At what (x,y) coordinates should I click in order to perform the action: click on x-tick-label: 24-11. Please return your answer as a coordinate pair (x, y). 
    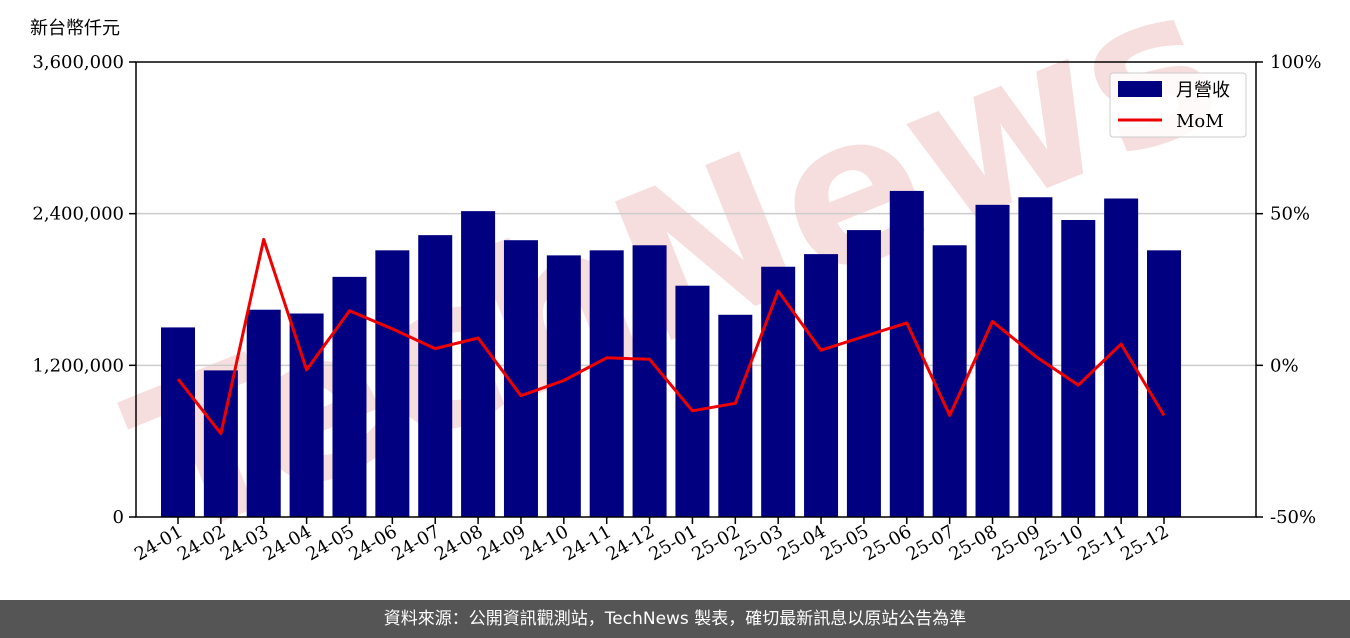
    Looking at the image, I should click on (587, 543).